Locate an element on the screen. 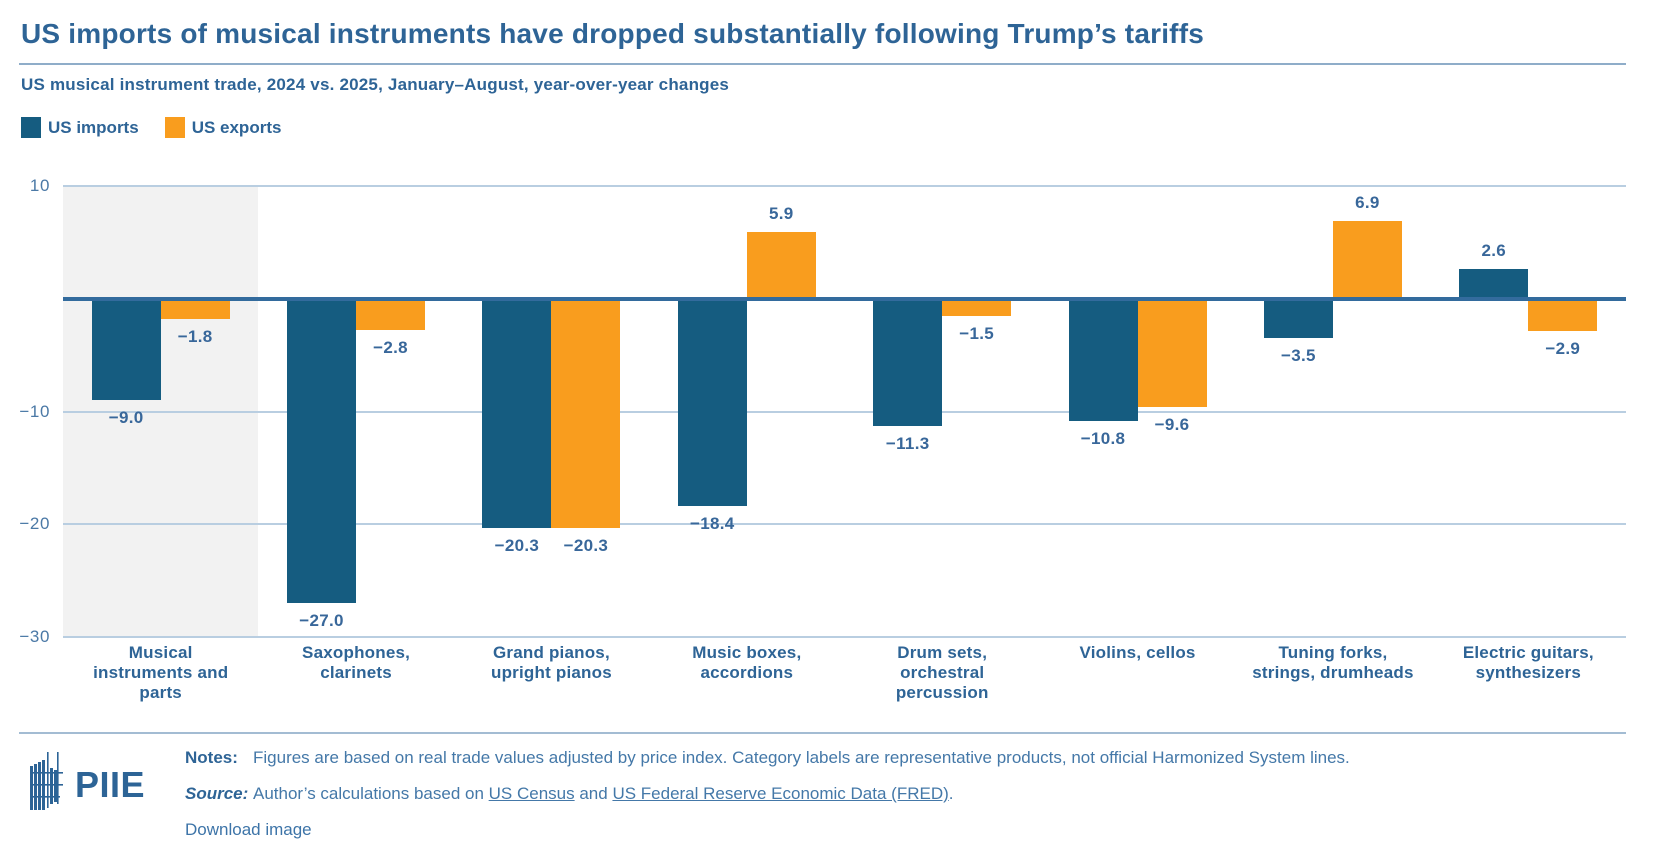 The height and width of the screenshot is (856, 1656). source-mid: and is located at coordinates (593, 793).